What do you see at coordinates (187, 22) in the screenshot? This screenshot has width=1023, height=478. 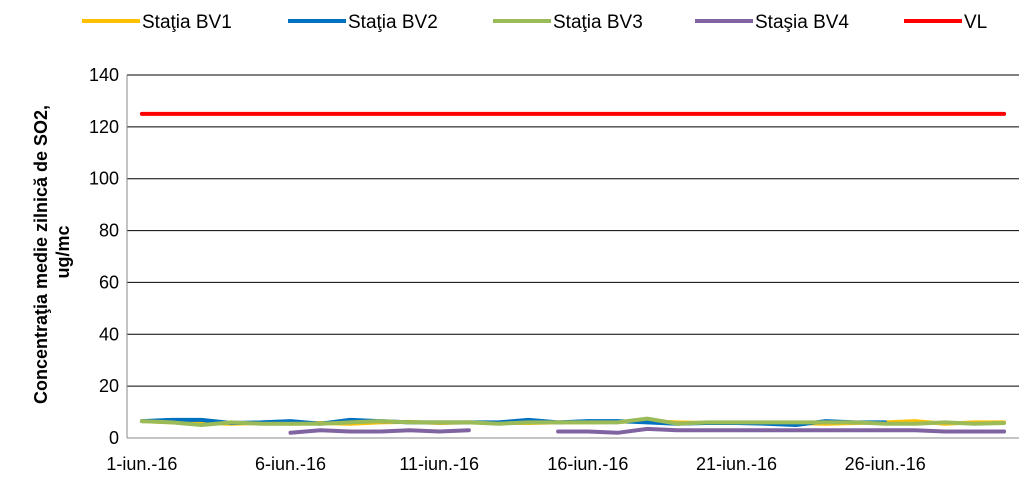 I see `legend-label: Staţia BV1` at bounding box center [187, 22].